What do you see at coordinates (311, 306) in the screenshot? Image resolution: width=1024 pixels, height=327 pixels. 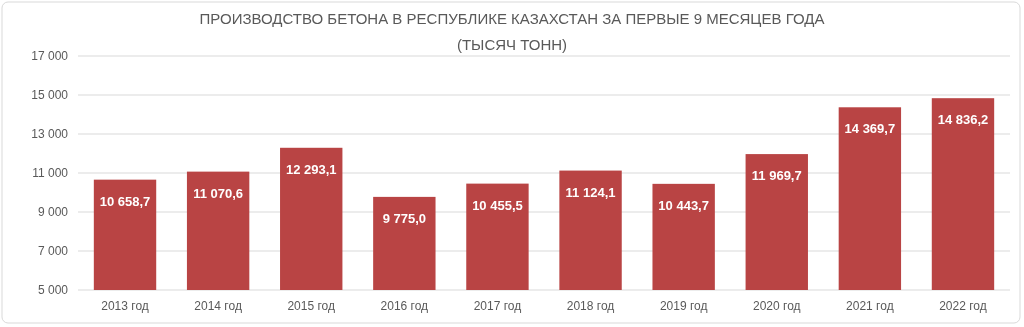 I see `x-tick-label: 2015 год` at bounding box center [311, 306].